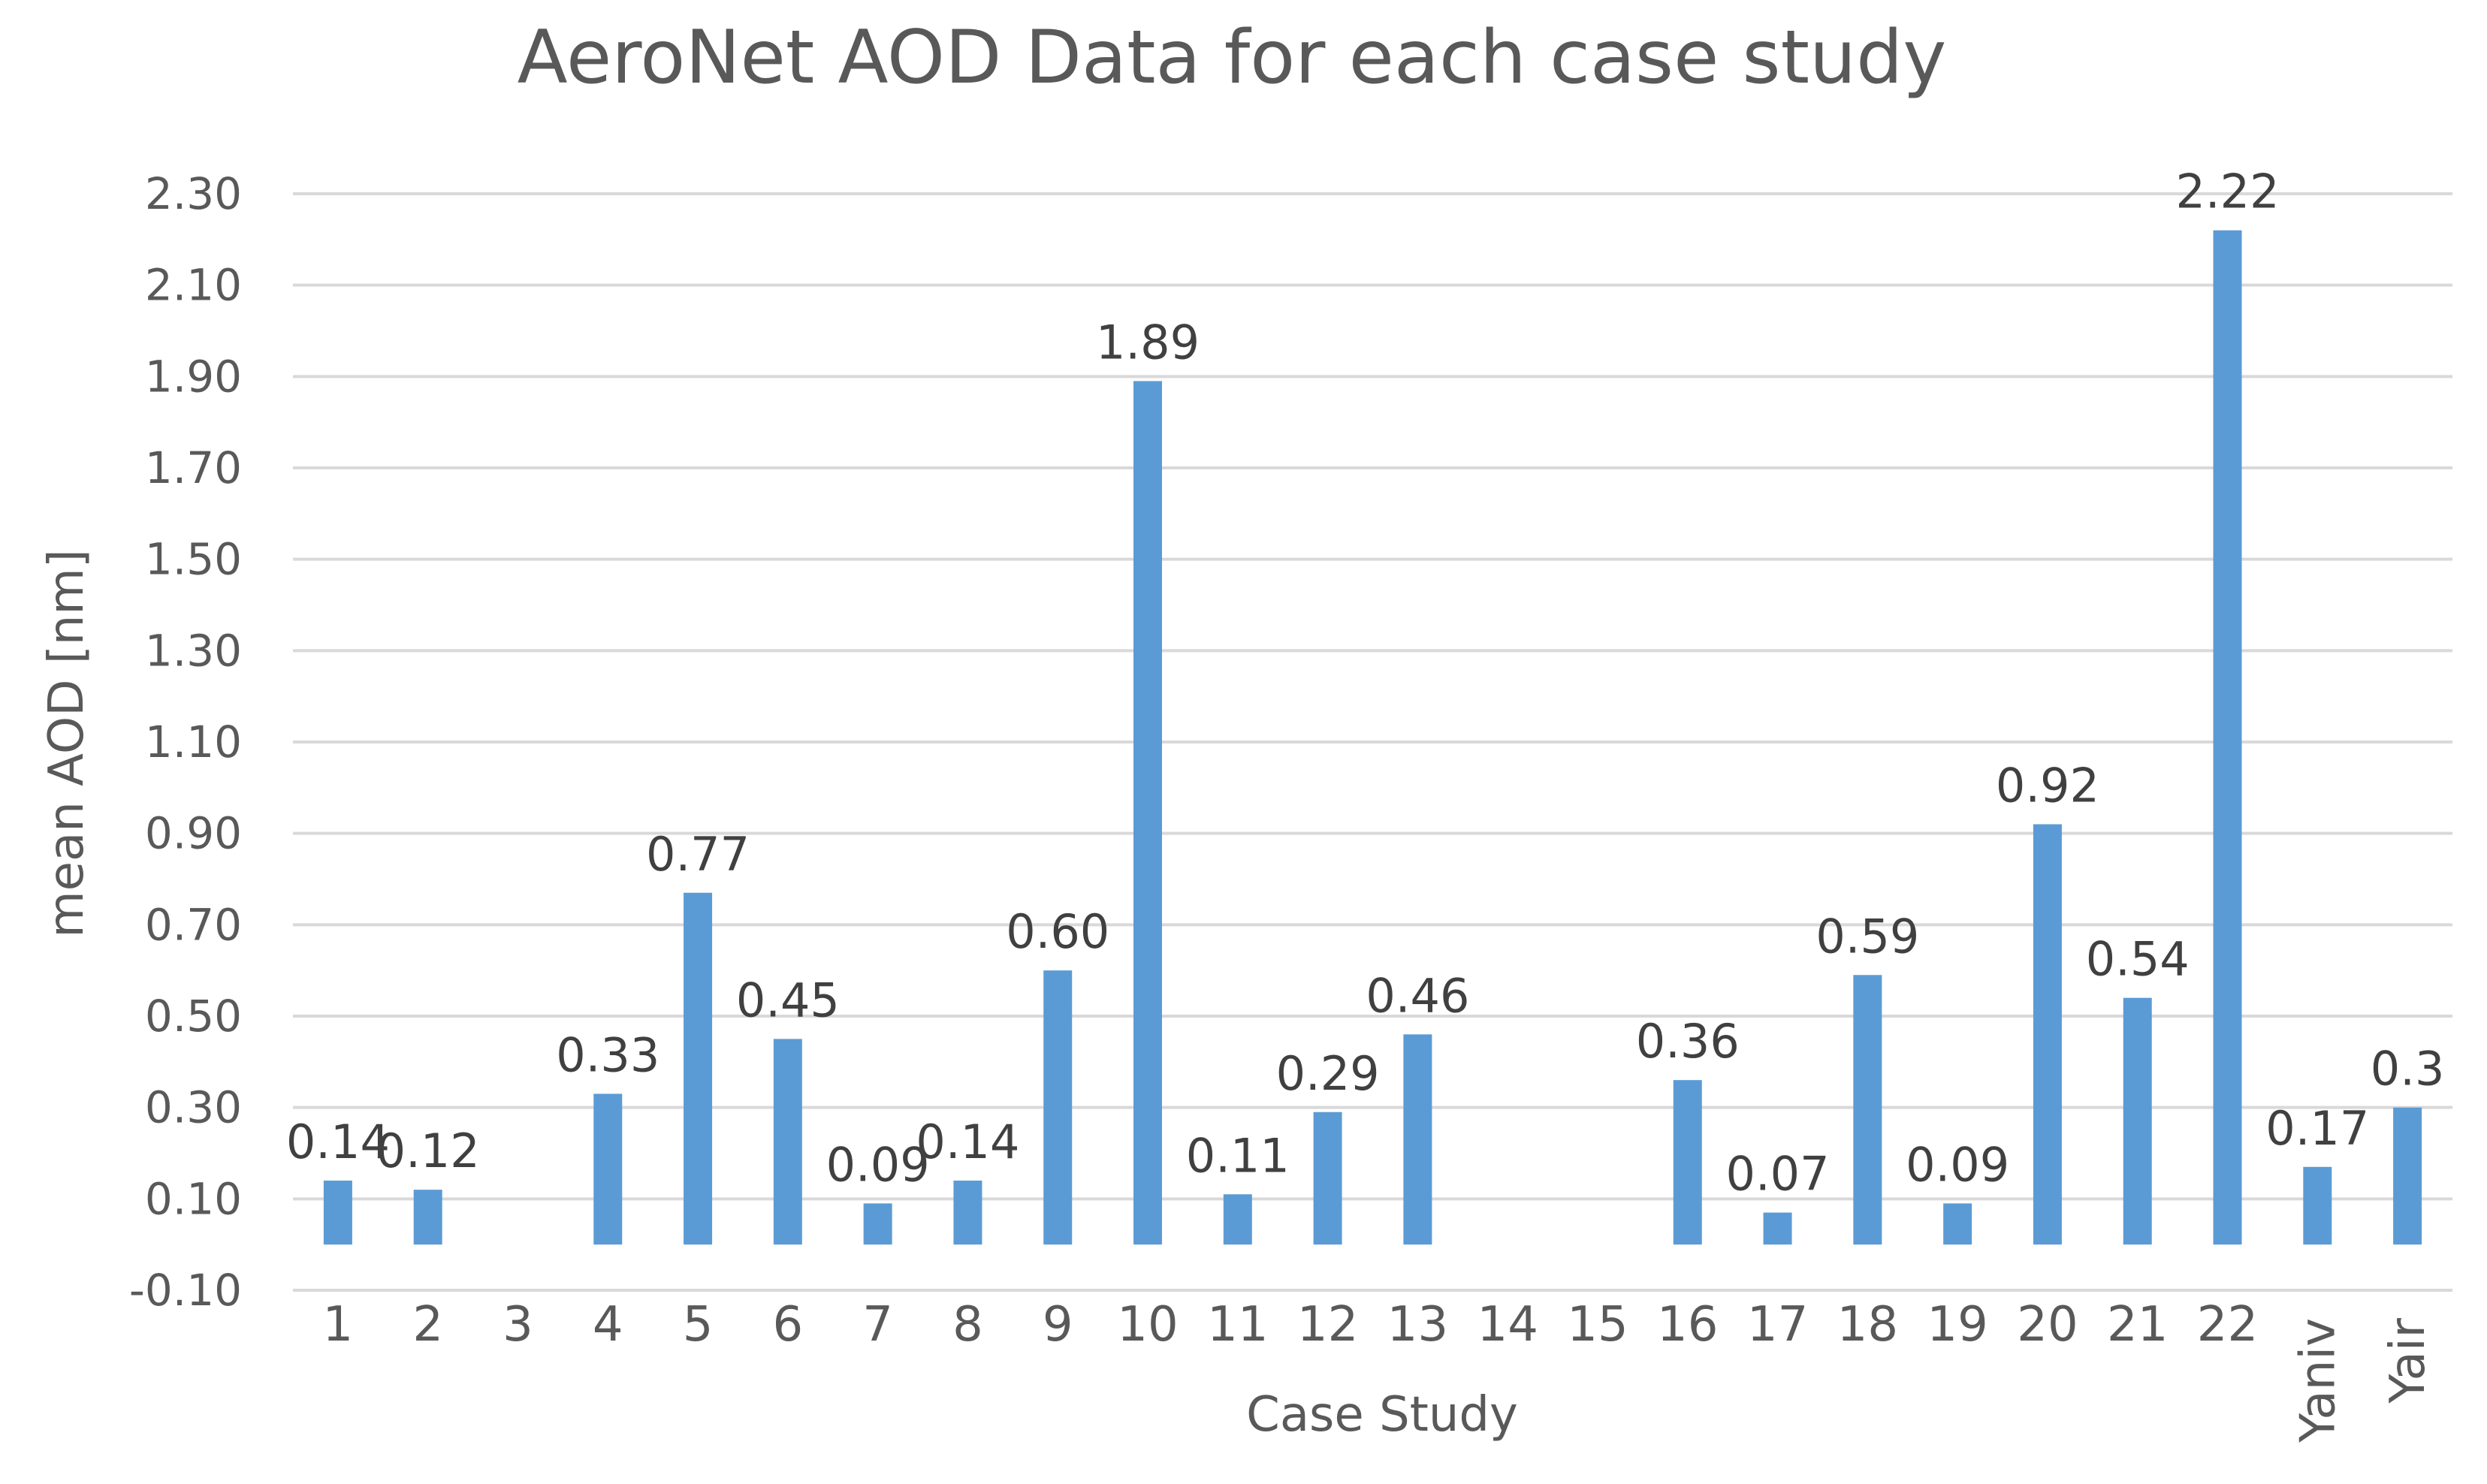 This screenshot has height=1484, width=2487. Describe the element at coordinates (1148, 342) in the screenshot. I see `data-label: 1.89` at that location.